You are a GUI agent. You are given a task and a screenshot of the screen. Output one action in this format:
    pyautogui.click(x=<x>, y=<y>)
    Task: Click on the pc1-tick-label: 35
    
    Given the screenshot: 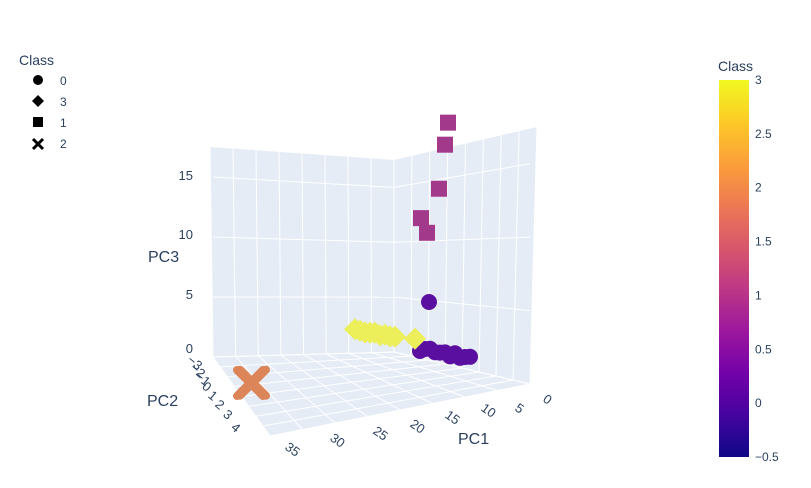 What is the action you would take?
    pyautogui.click(x=292, y=449)
    